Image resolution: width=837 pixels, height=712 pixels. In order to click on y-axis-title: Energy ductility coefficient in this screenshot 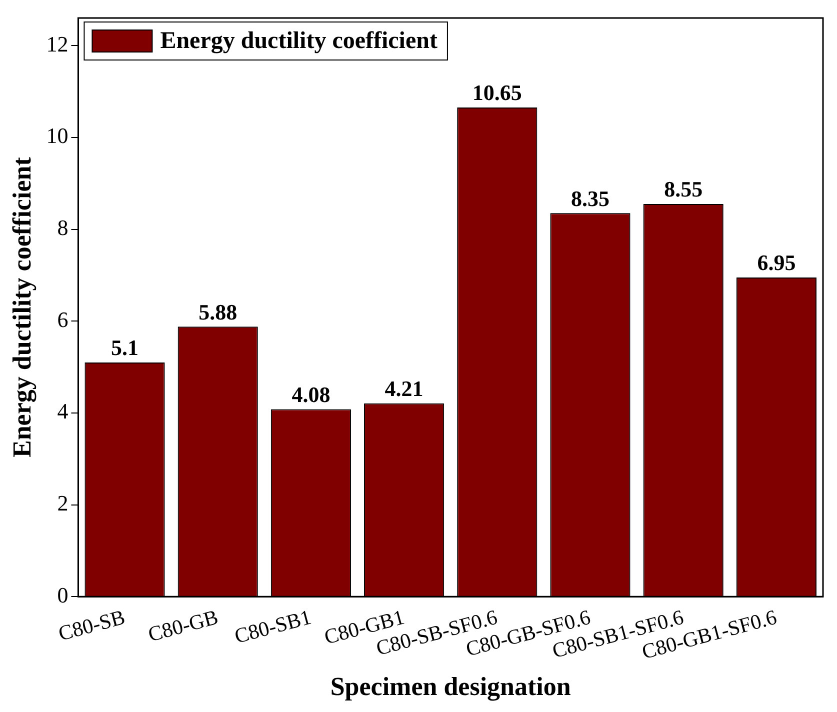, I will do `click(21, 307)`.